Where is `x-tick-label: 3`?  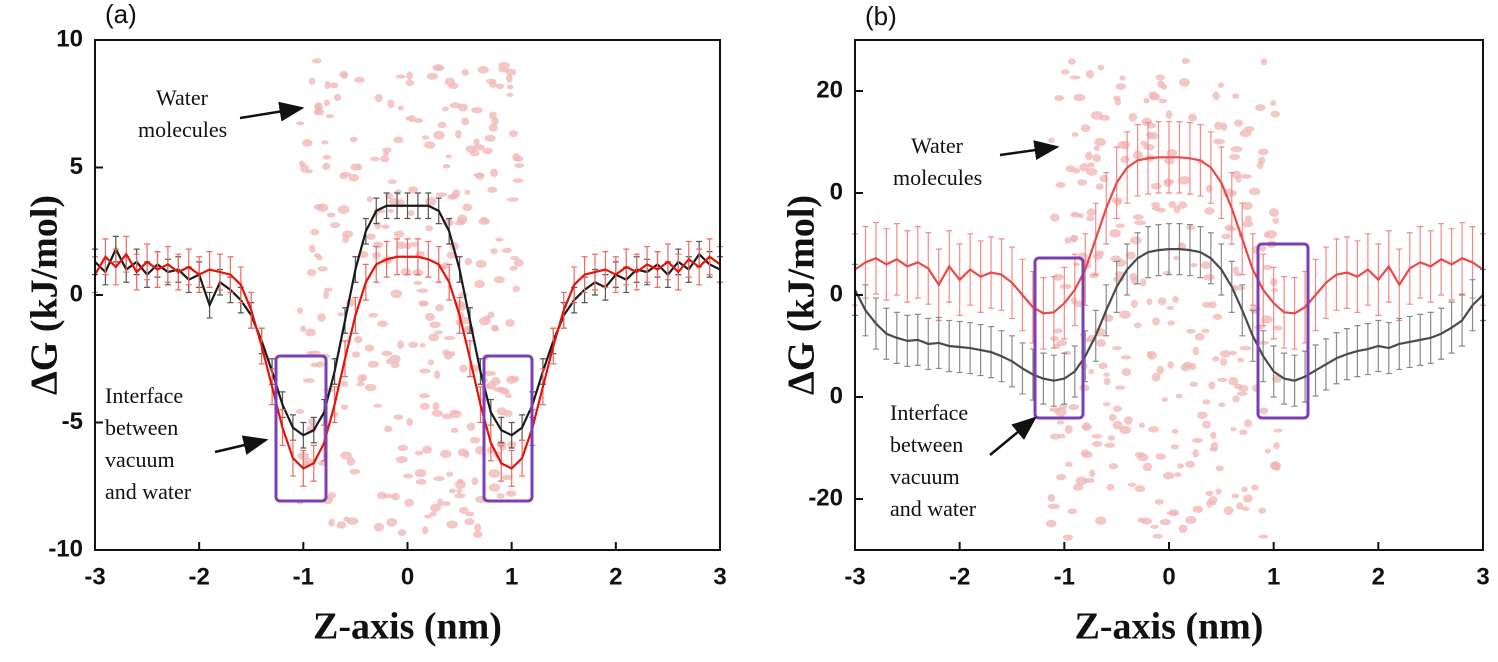
x-tick-label: 3 is located at coordinates (719, 576).